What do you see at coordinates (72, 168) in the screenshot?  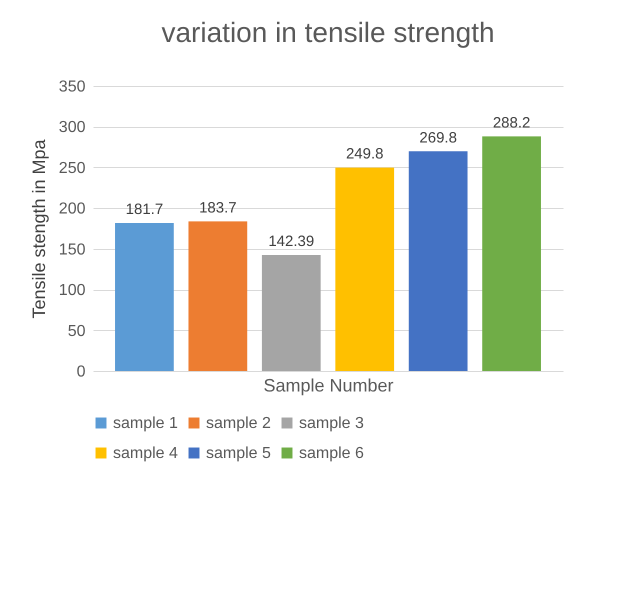 I see `y-tick-label: 250` at bounding box center [72, 168].